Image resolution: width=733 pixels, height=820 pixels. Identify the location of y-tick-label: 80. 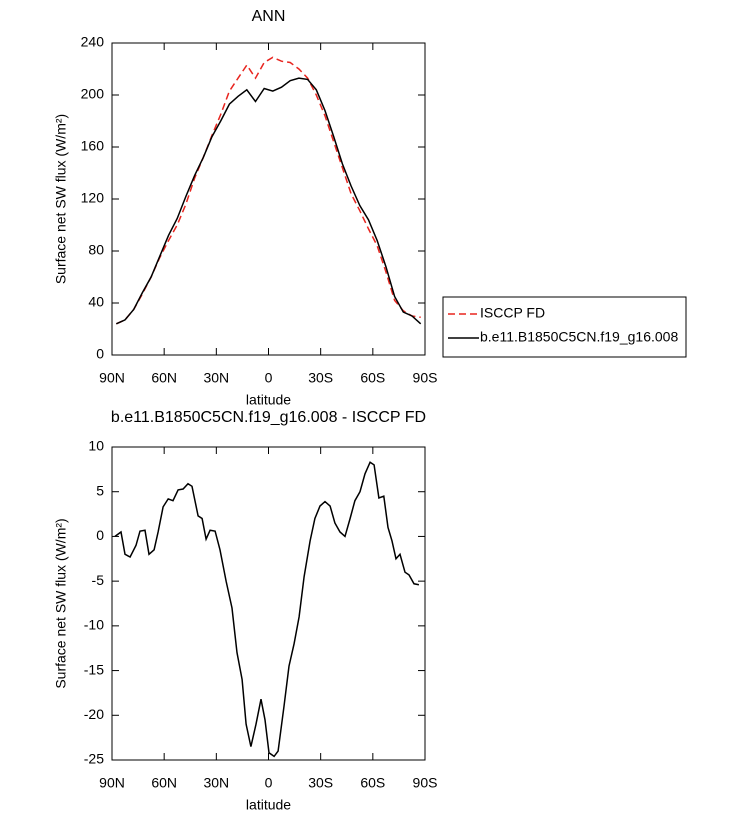
(96, 250).